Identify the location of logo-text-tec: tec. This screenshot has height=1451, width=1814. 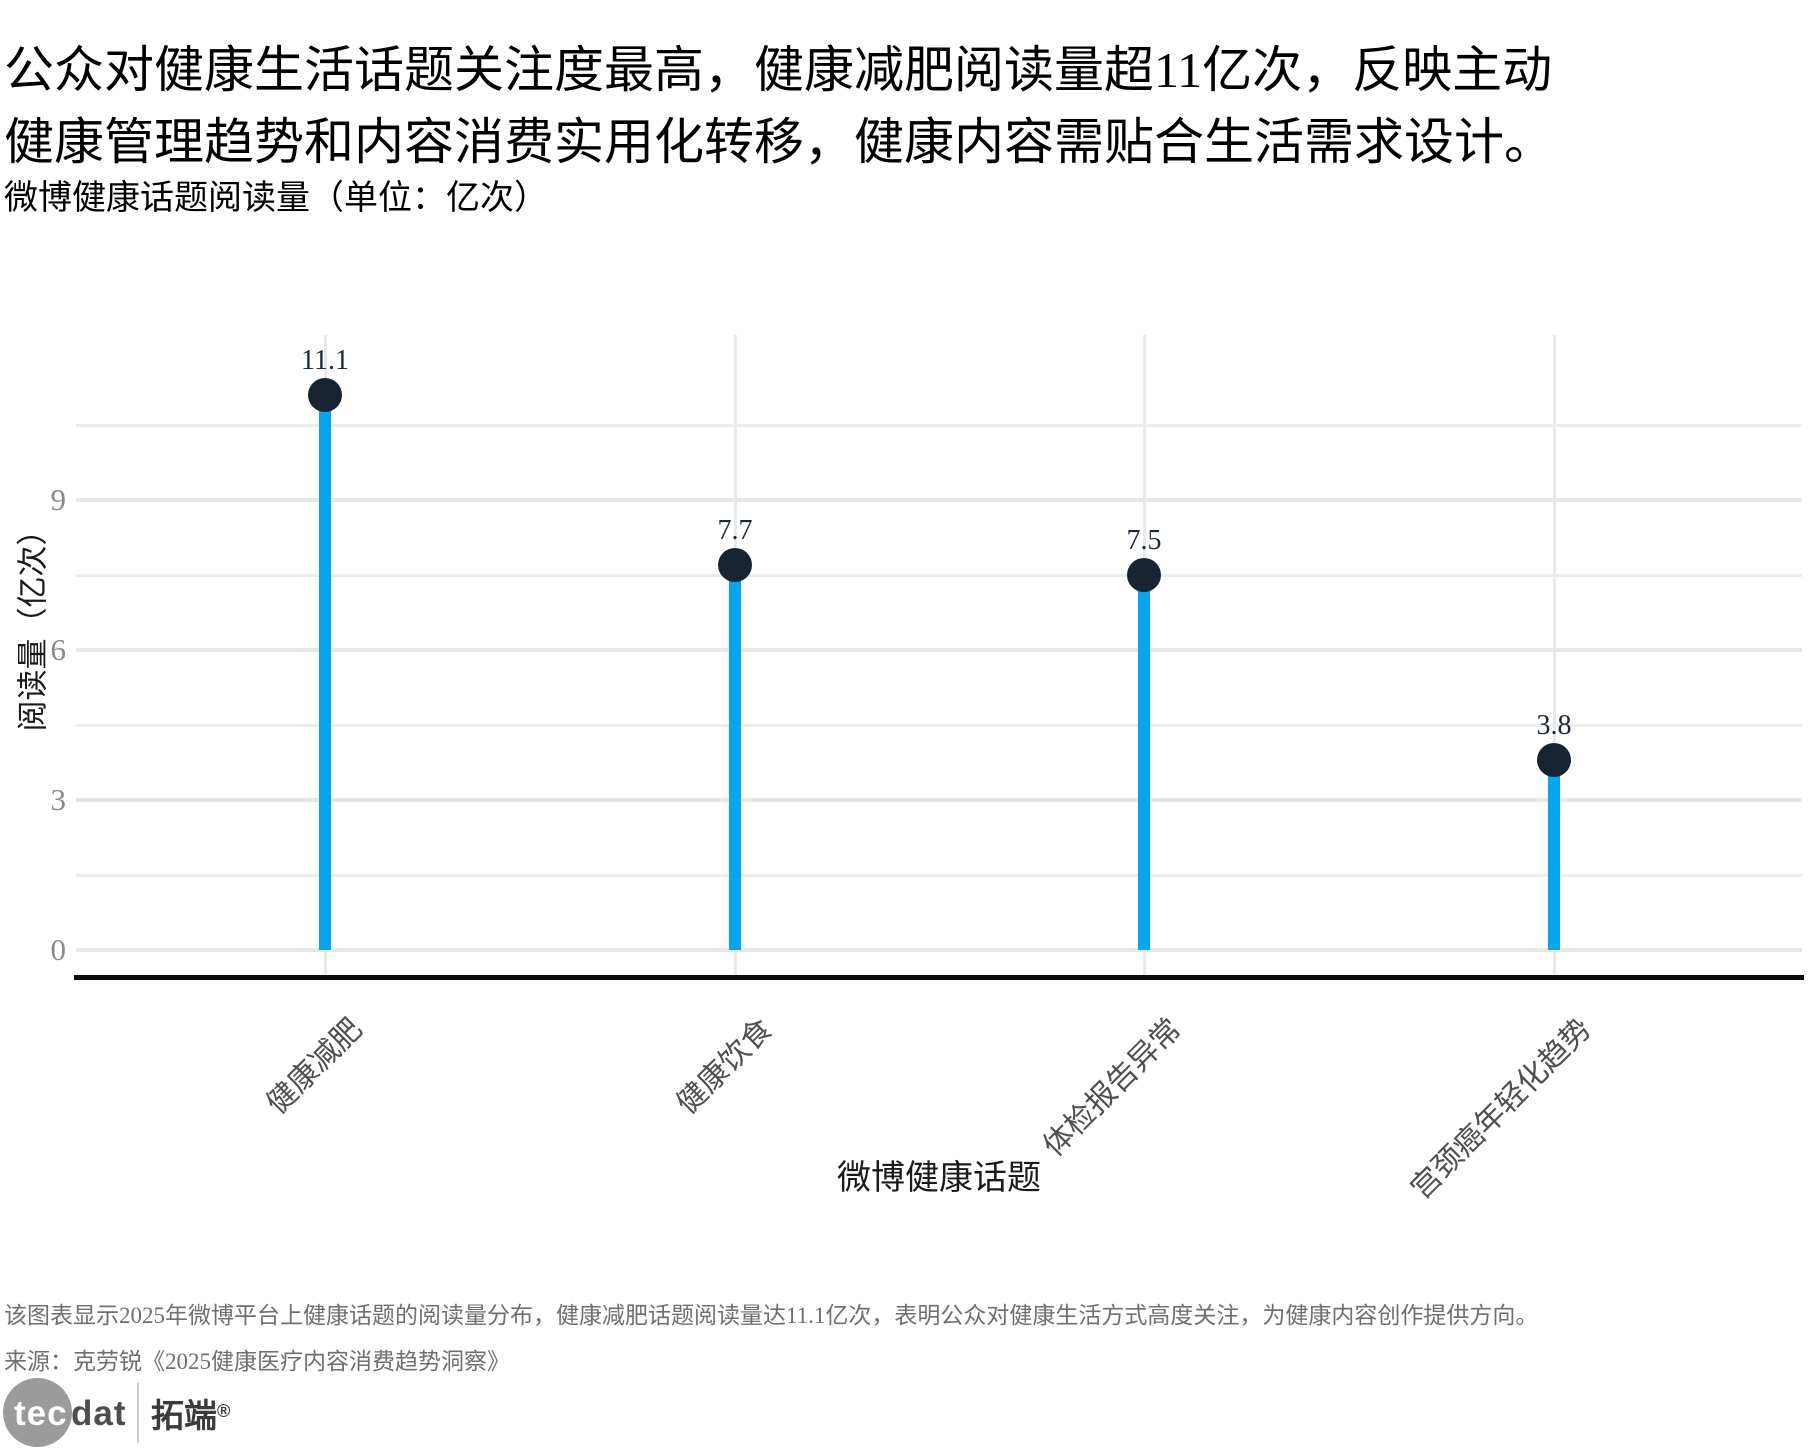
(41, 1413).